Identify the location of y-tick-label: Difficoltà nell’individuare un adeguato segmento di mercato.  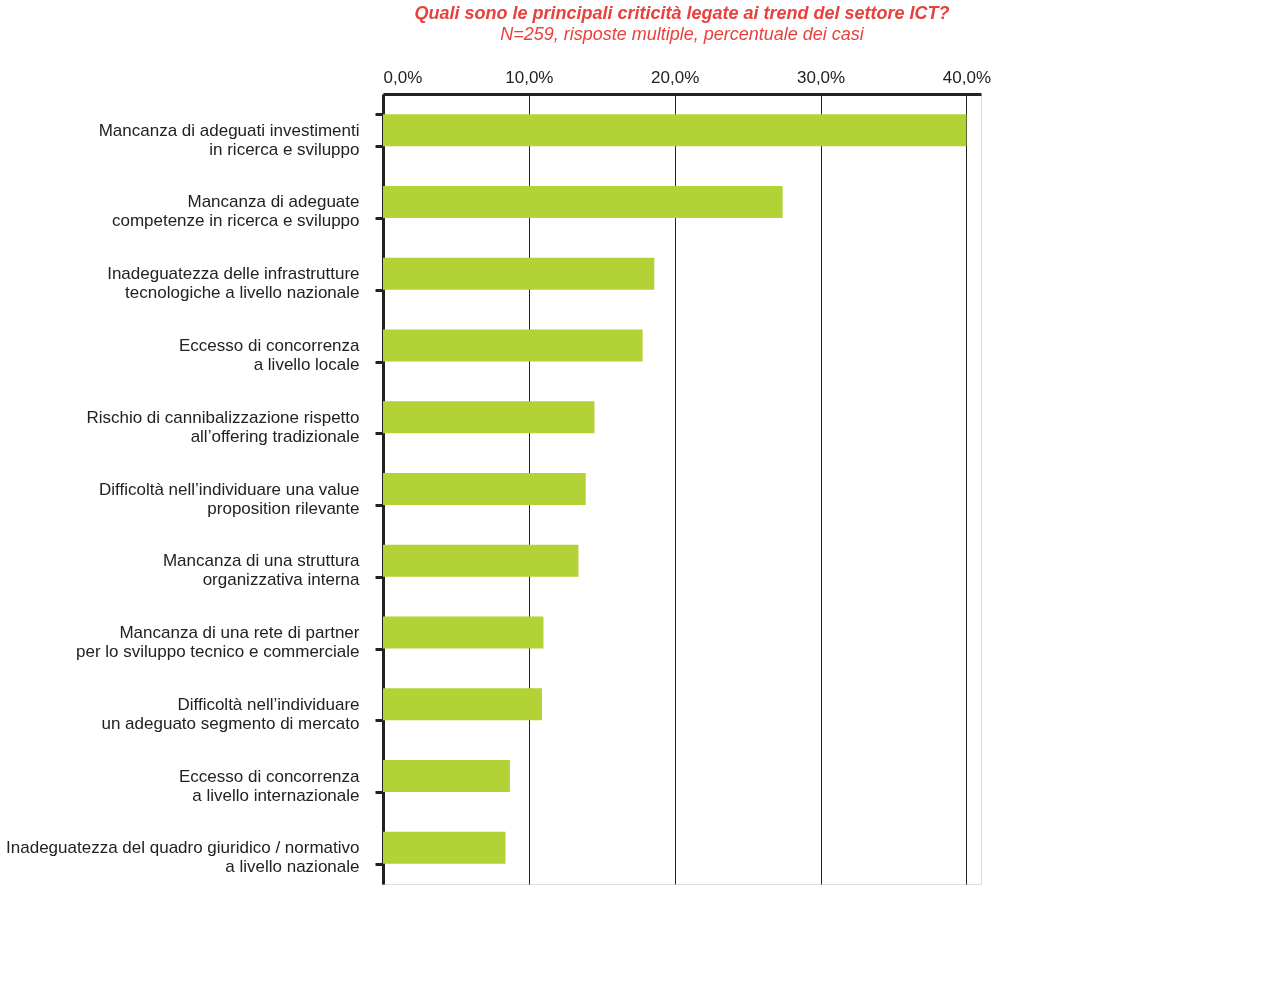
(230, 713).